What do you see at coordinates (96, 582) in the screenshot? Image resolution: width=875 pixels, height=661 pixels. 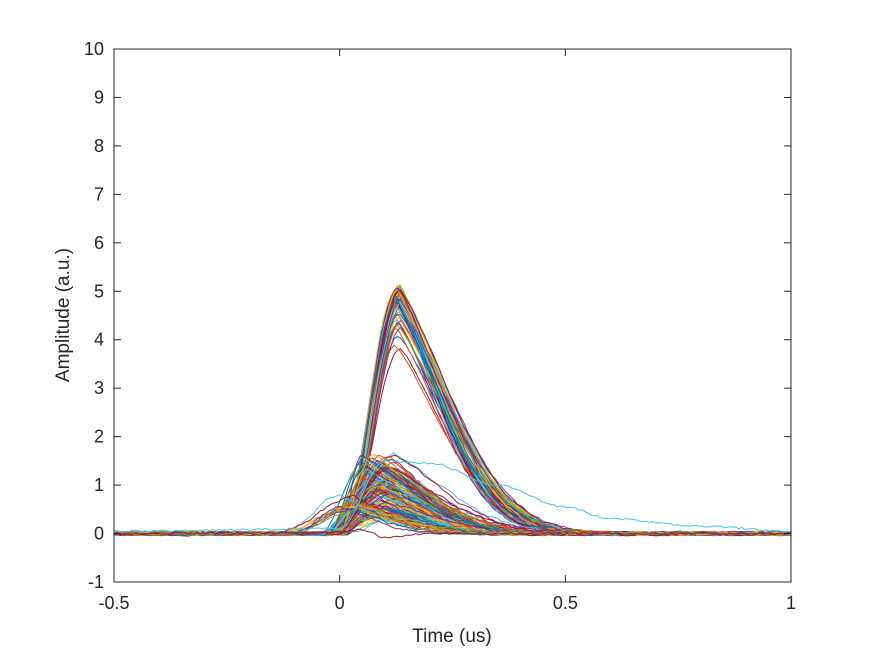 I see `y-tick-label: -1` at bounding box center [96, 582].